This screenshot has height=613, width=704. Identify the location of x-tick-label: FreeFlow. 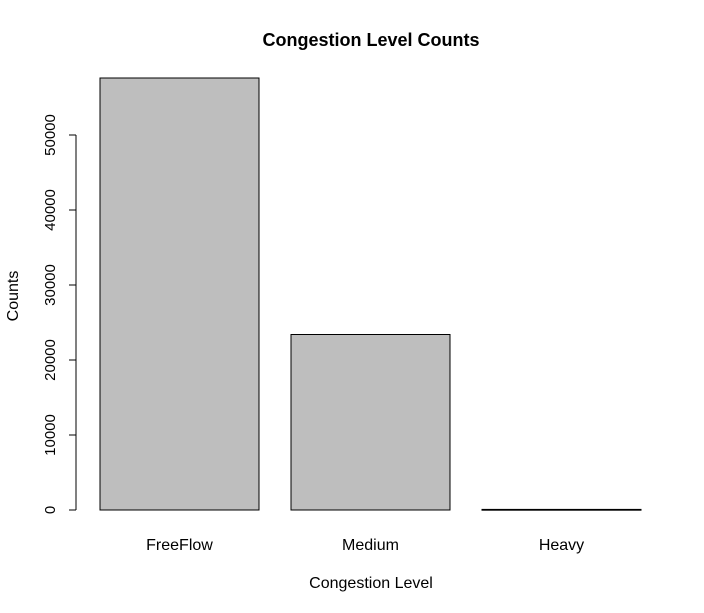
(179, 545).